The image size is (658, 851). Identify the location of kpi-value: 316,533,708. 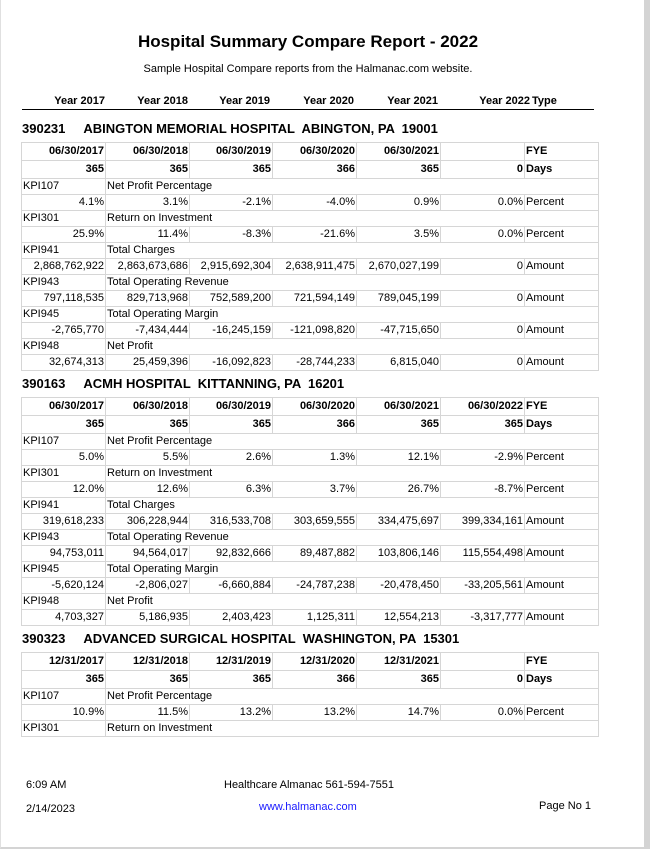
(231, 521).